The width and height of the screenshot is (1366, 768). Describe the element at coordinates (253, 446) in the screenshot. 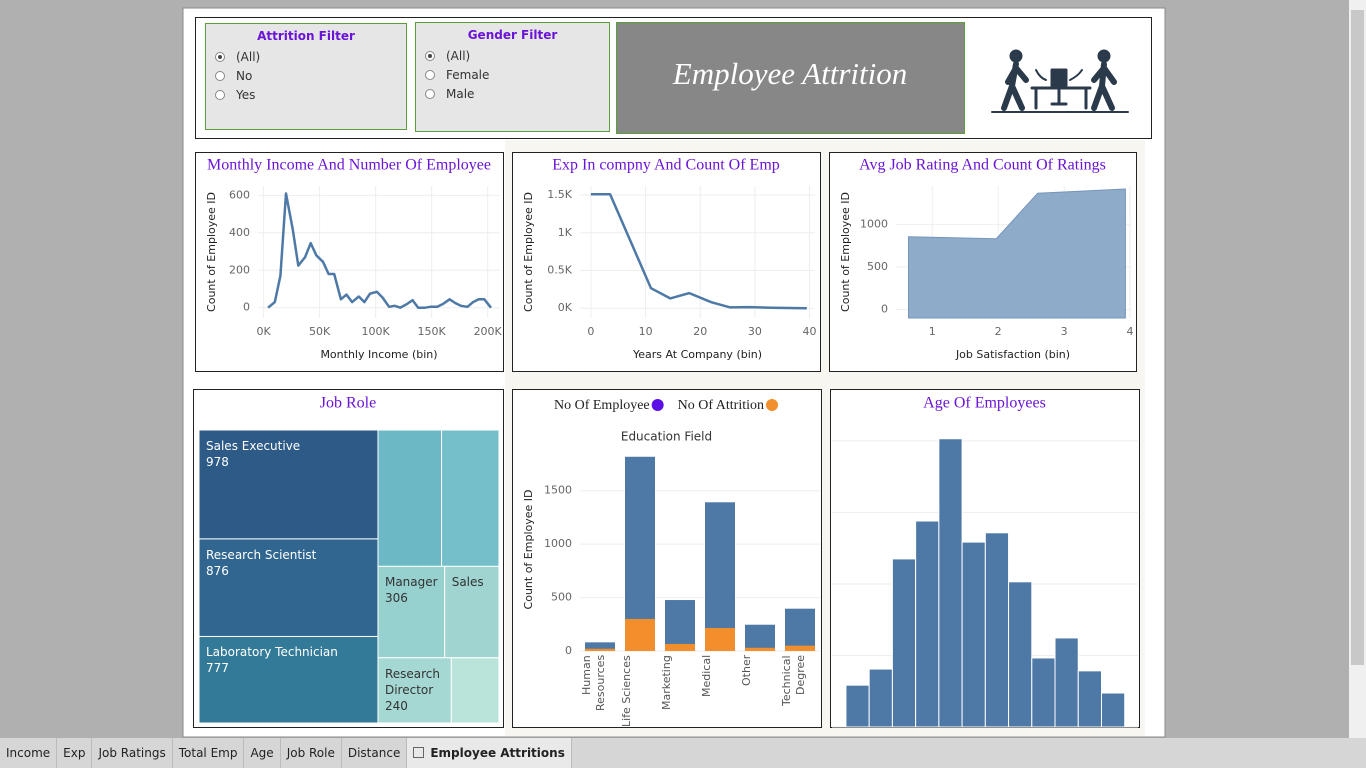

I see `cell-category: Sales Executive` at that location.